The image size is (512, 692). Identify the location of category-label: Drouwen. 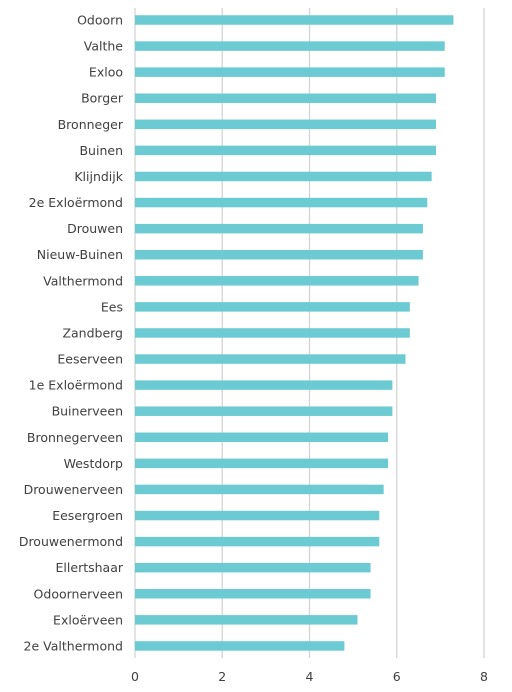
(95, 228).